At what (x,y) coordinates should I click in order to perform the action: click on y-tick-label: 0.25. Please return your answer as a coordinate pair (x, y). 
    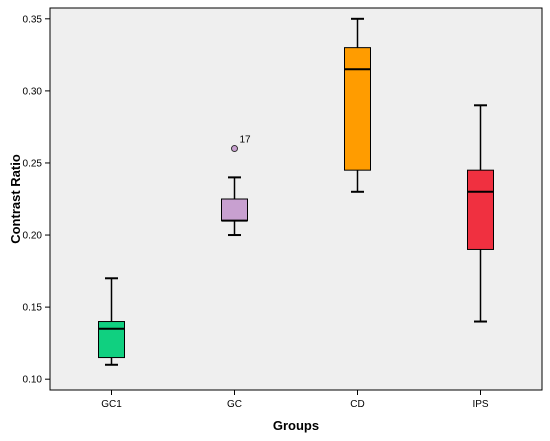
    Looking at the image, I should click on (33, 163).